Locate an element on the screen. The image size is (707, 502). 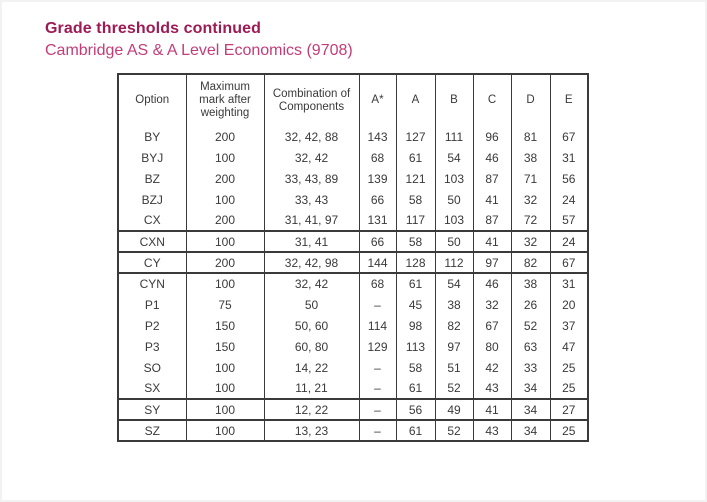
value-cell-combination-of-components: 60, 80 is located at coordinates (311, 346).